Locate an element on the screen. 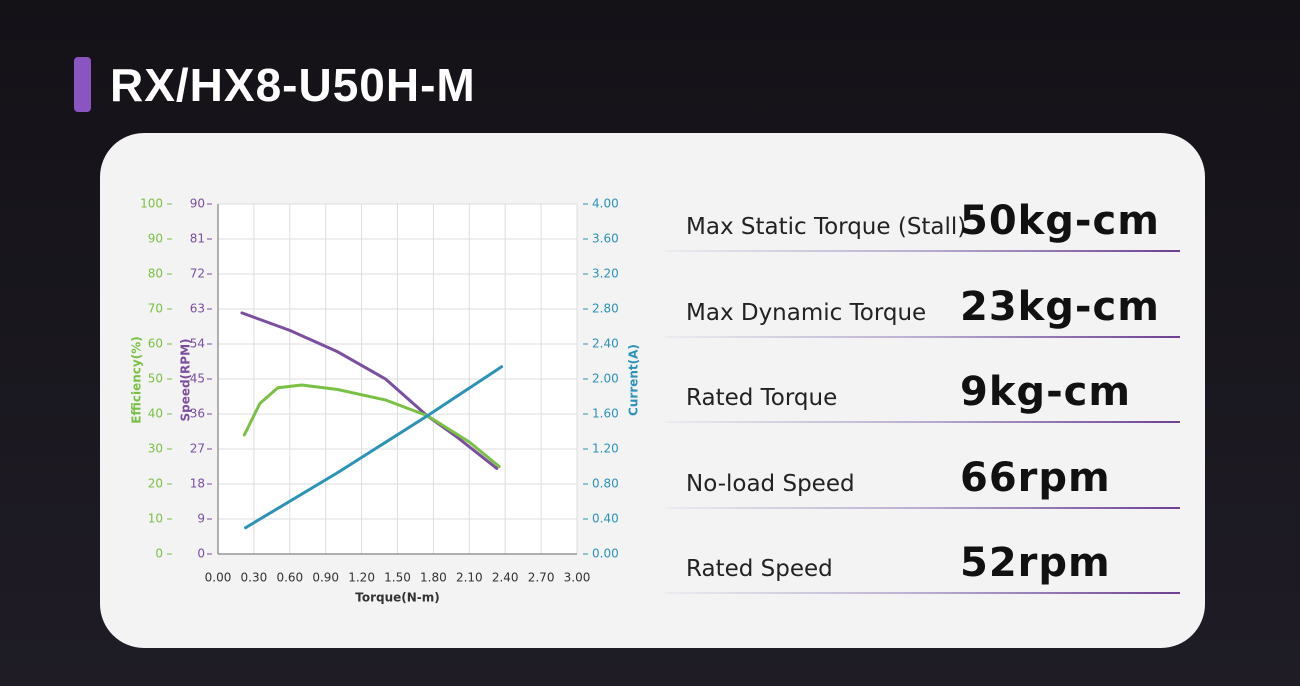  y2-tick-label: 3.60 is located at coordinates (605, 239).